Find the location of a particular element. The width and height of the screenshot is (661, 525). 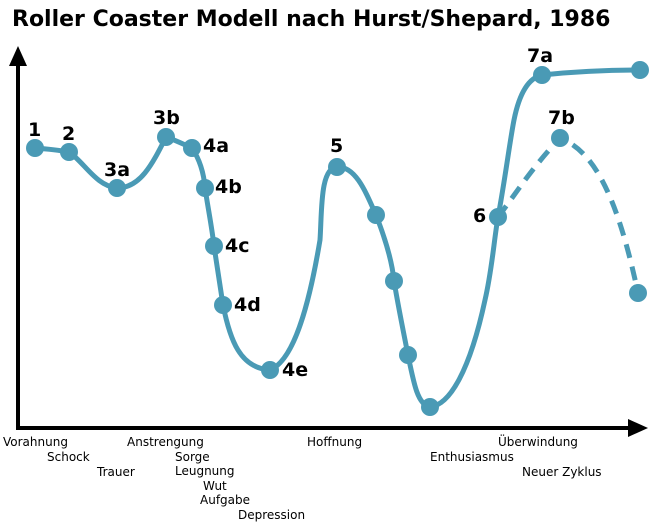

node-7a is located at coordinates (542, 75).